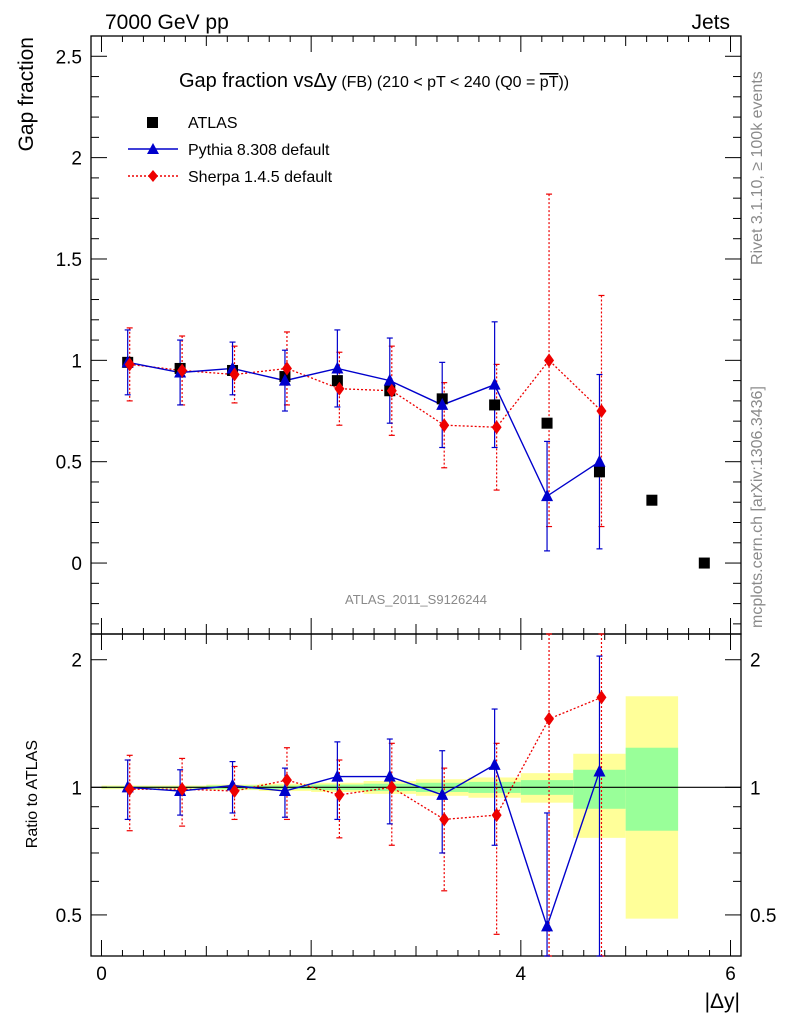 Image resolution: width=786 pixels, height=1029 pixels. I want to click on plot-title-pt-bar: pT, so click(549, 82).